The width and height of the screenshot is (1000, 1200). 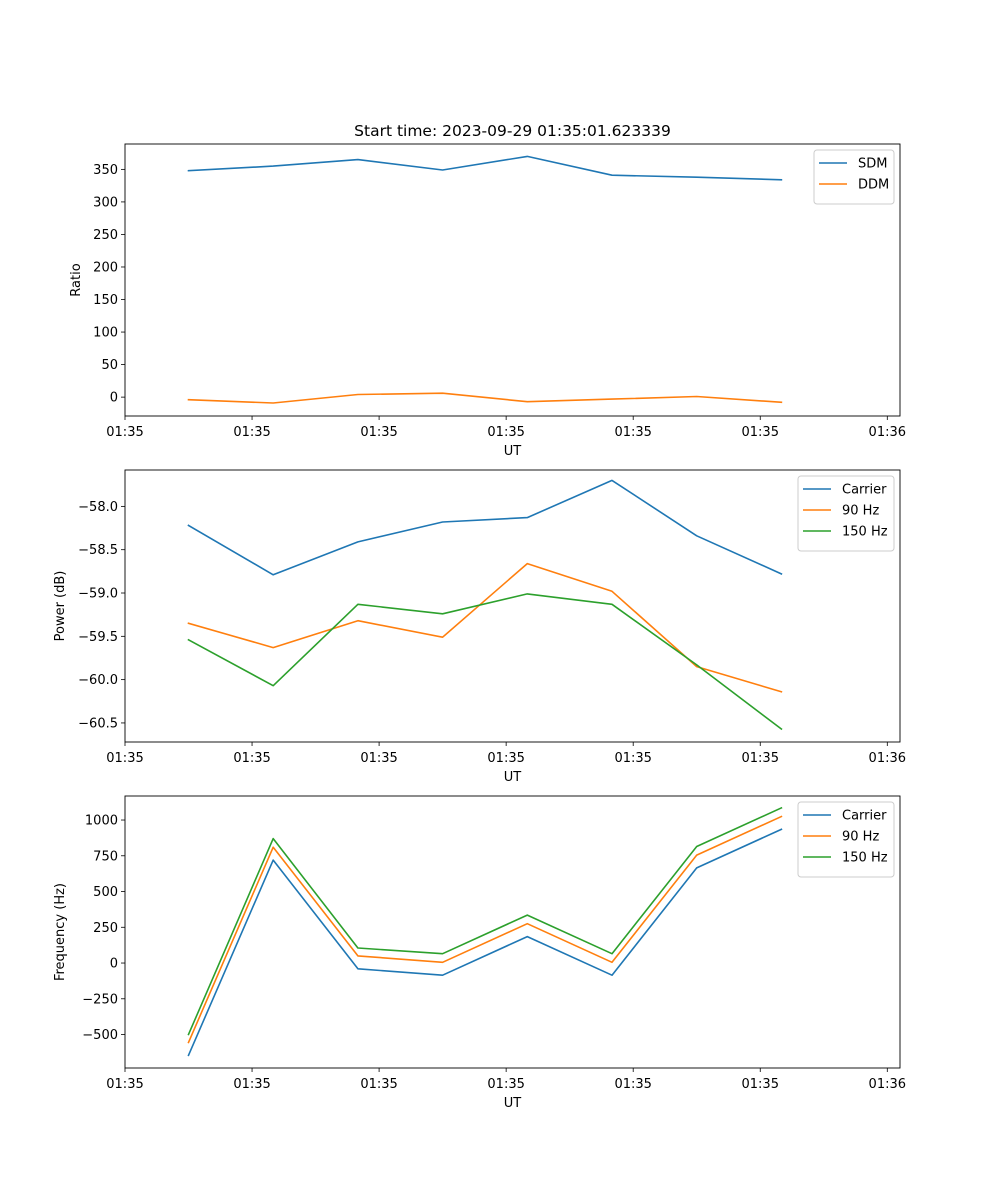 I want to click on y-axis-label: Power (dB), so click(x=60, y=606).